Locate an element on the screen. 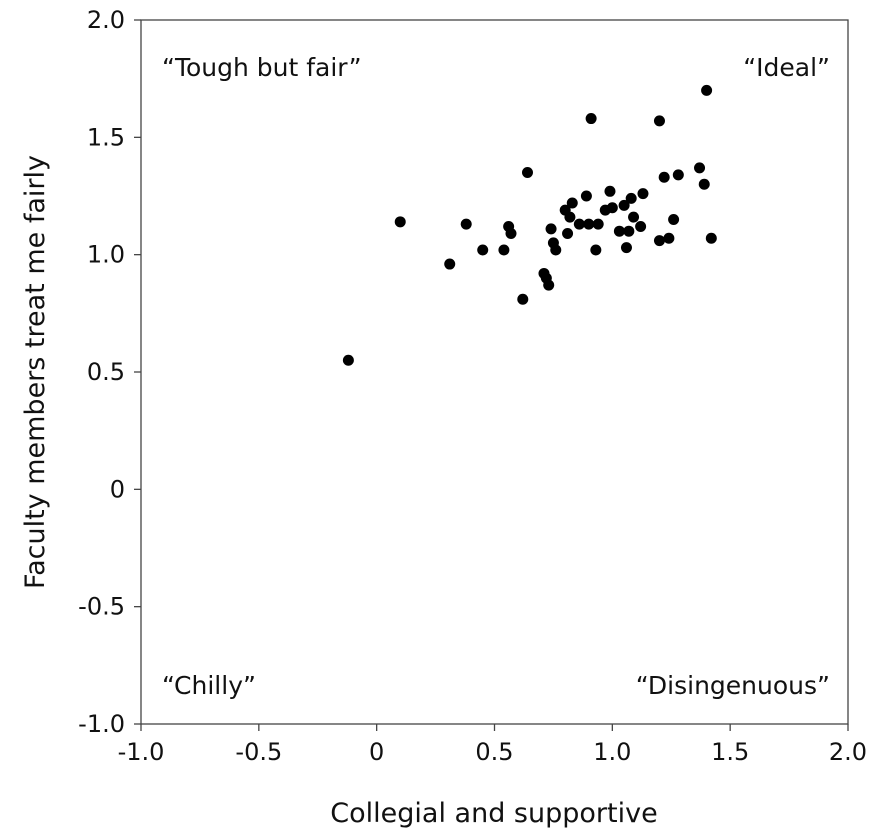 This screenshot has height=834, width=869. annotation-top-right: “Ideal” is located at coordinates (786, 67).